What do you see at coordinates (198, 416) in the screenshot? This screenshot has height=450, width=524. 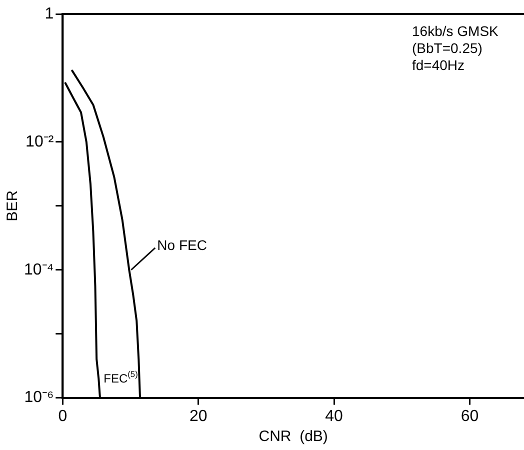 I see `x-tick-label: 20` at bounding box center [198, 416].